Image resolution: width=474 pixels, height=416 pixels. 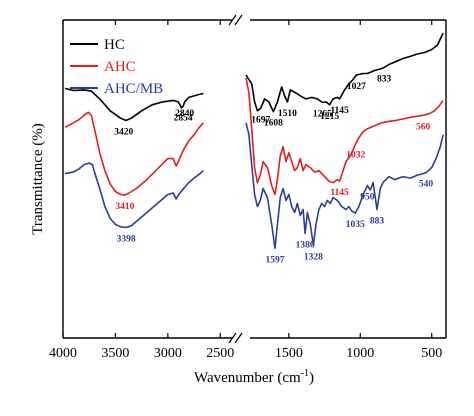 I want to click on peak-label: 2854, so click(x=183, y=118).